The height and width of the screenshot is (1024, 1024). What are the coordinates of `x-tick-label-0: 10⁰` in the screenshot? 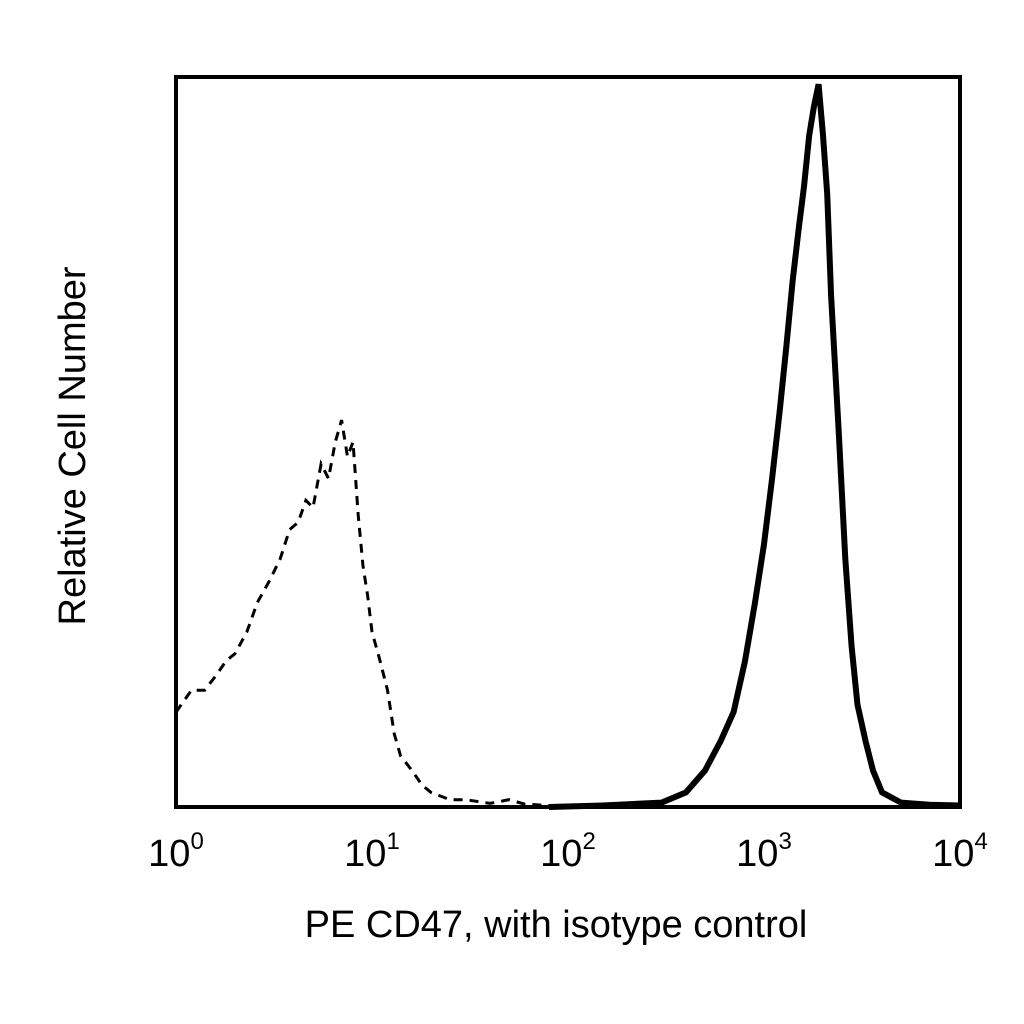 It's located at (176, 851).